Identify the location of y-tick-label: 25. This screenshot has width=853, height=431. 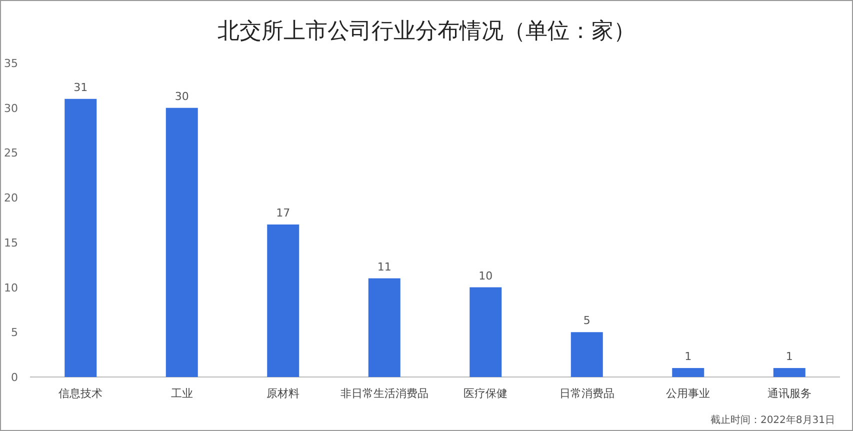
(11, 153).